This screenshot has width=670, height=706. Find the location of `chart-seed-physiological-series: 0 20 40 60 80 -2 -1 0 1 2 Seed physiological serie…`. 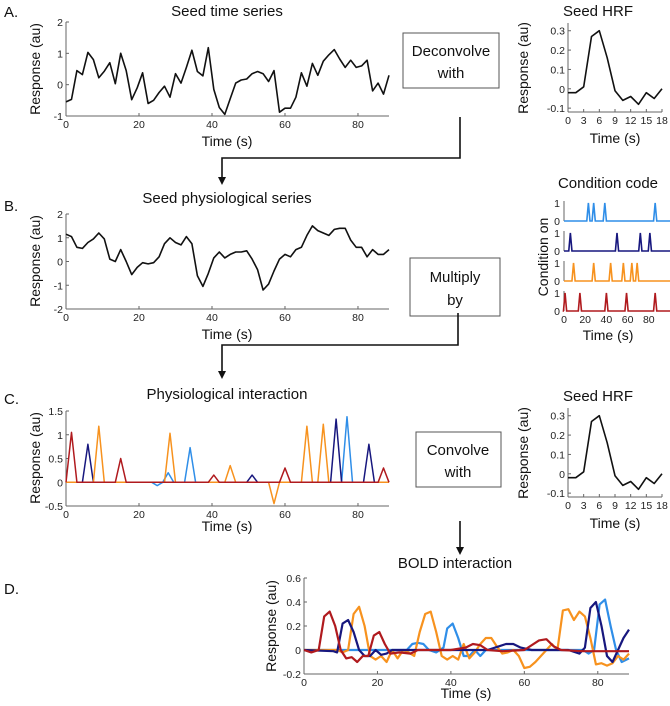

chart-seed-physiological-series: 0 20 40 60 80 -2 -1 0 1 2 Seed physiological serie… is located at coordinates (208, 266).